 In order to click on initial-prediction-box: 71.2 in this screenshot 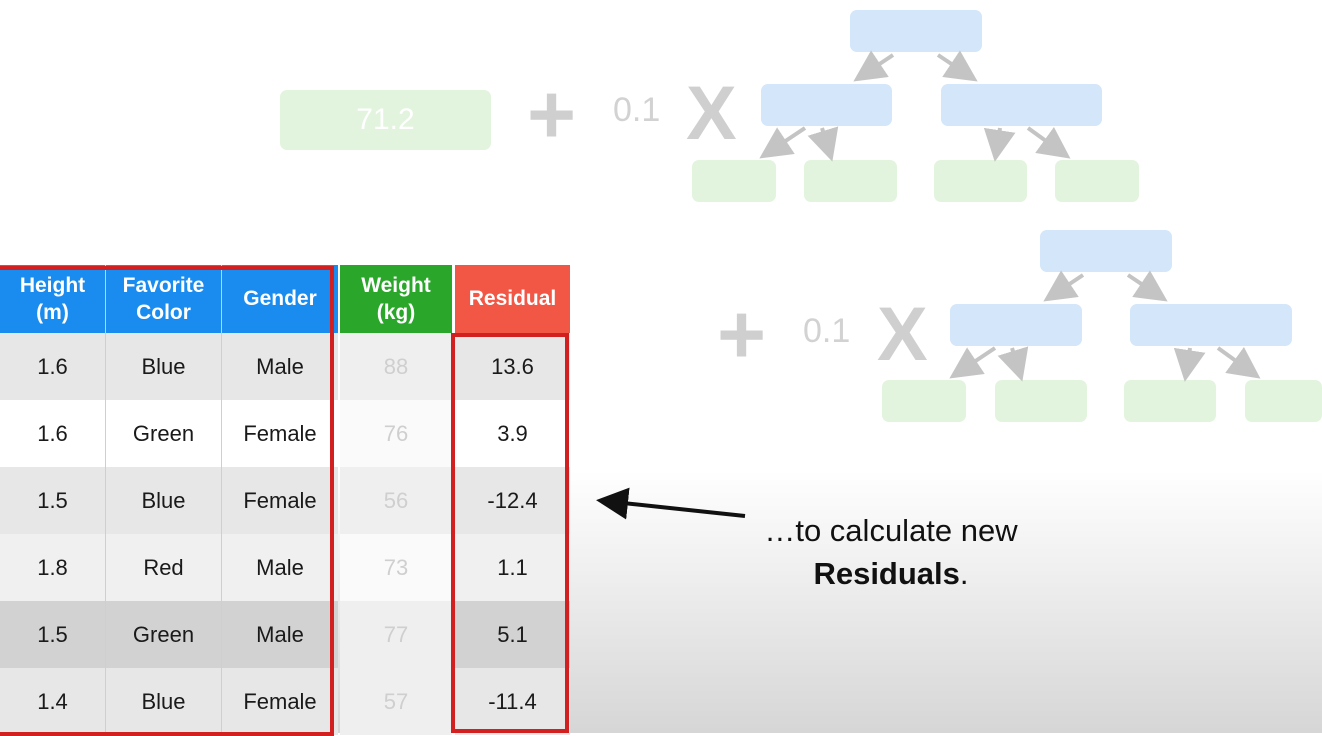, I will do `click(385, 120)`.